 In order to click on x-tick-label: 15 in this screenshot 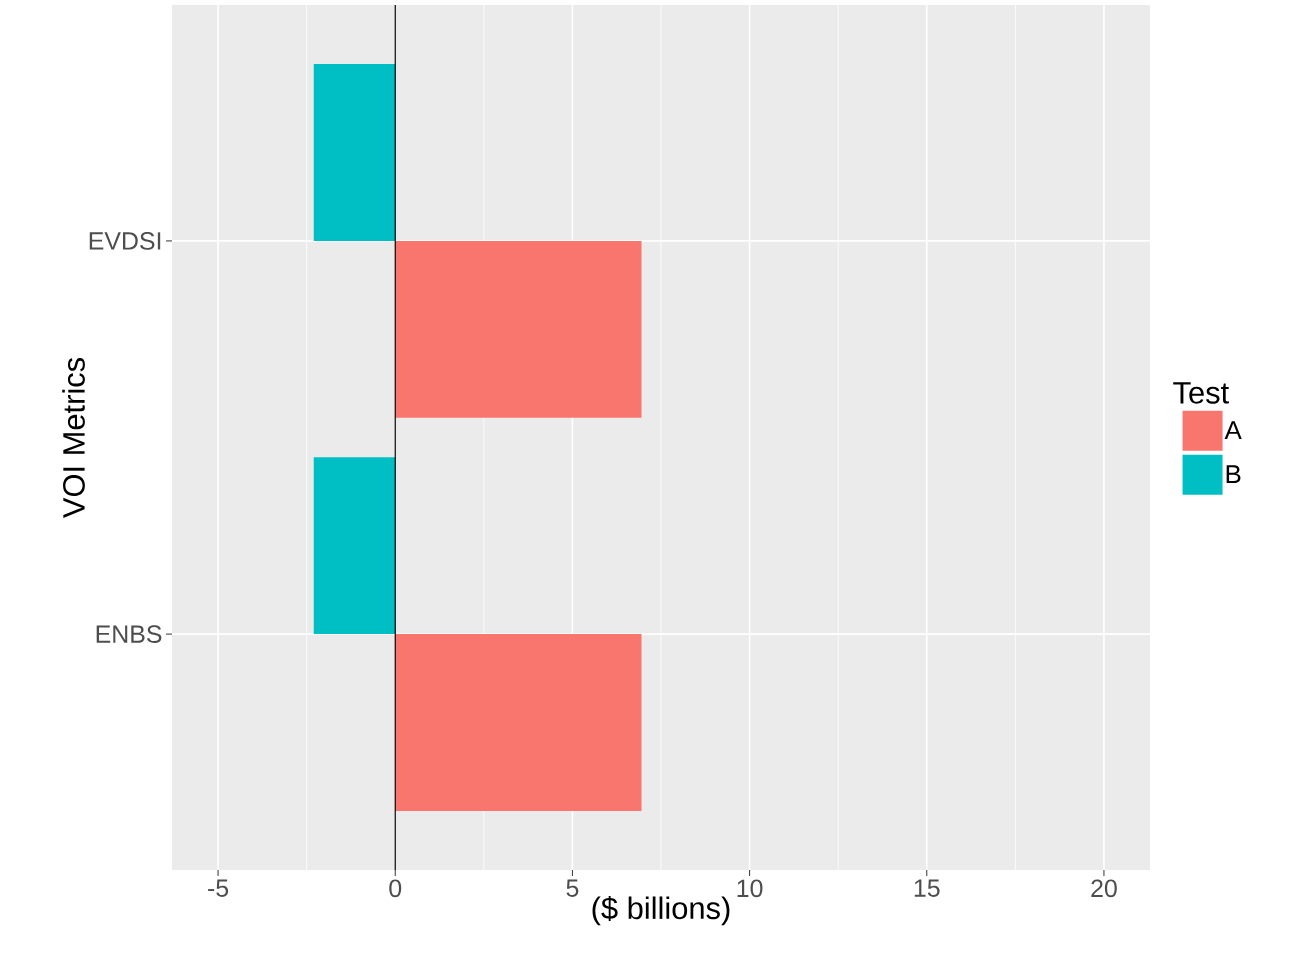, I will do `click(927, 888)`.